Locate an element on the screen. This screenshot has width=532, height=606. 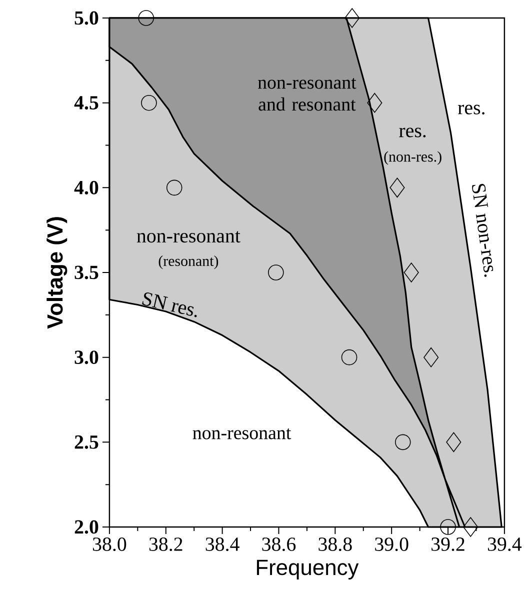
annotation: (non-res.) is located at coordinates (413, 158).